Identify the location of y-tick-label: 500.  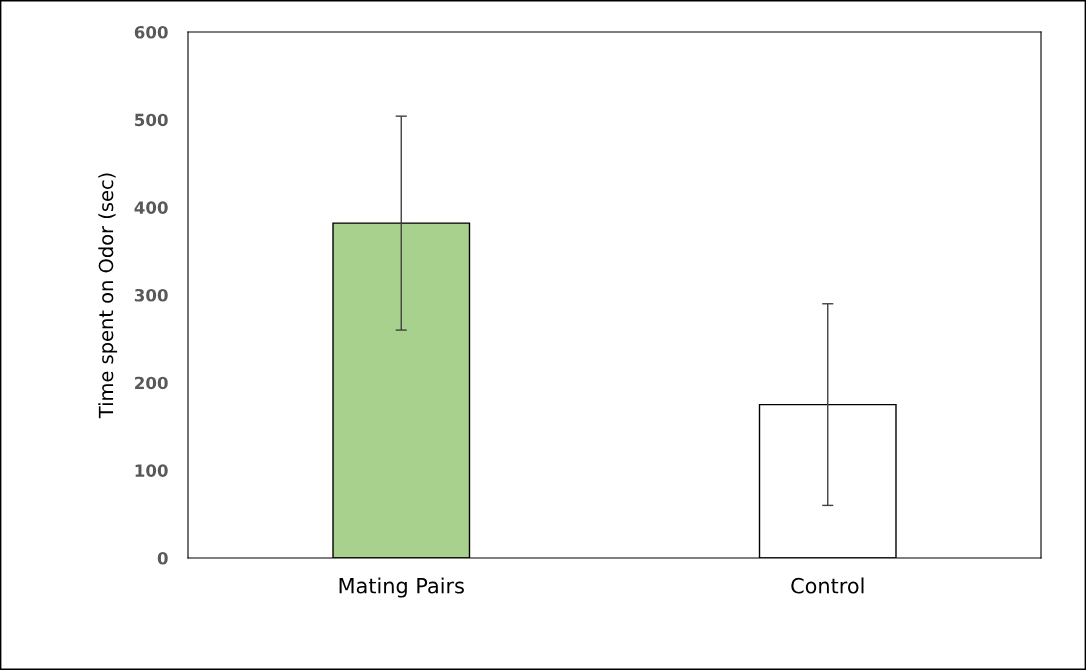
(151, 120).